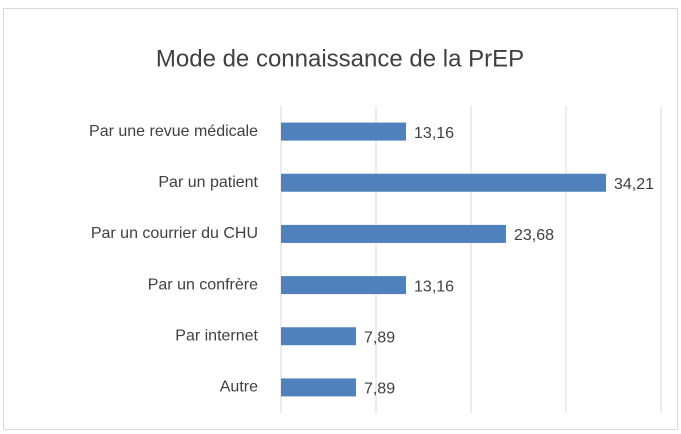 The height and width of the screenshot is (434, 681). Describe the element at coordinates (634, 184) in the screenshot. I see `data-label: 34,21` at that location.